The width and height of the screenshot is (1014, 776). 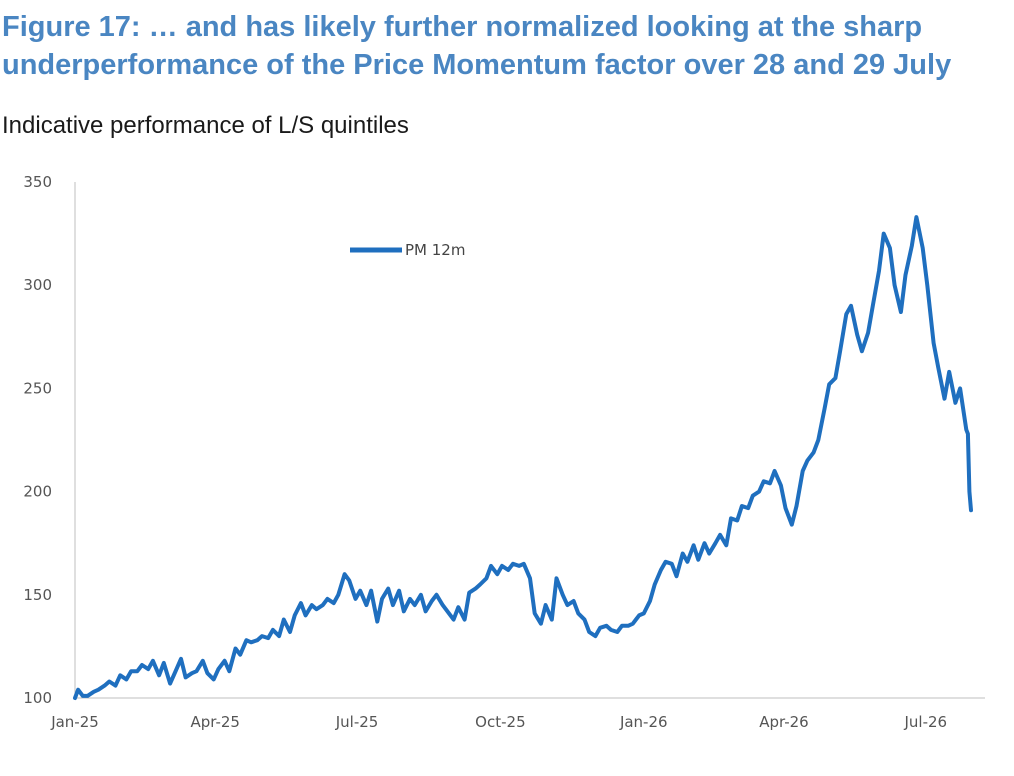 What do you see at coordinates (37, 492) in the screenshot?
I see `y-tick-label: 200` at bounding box center [37, 492].